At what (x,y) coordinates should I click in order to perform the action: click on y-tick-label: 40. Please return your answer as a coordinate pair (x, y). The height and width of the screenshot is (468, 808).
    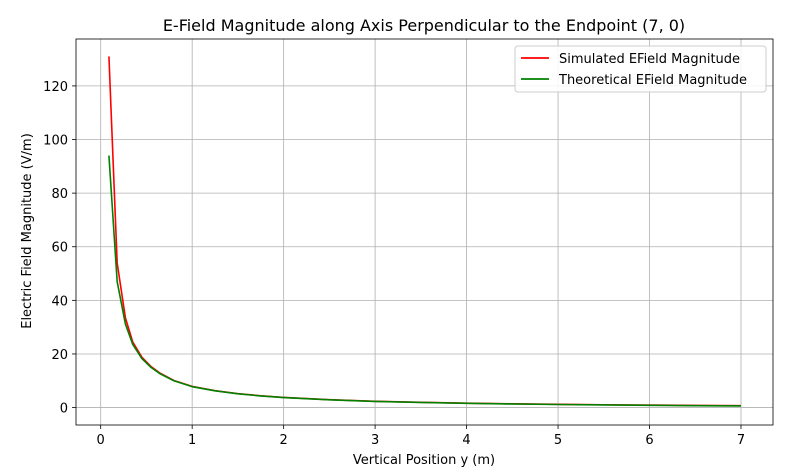
    Looking at the image, I should click on (59, 301).